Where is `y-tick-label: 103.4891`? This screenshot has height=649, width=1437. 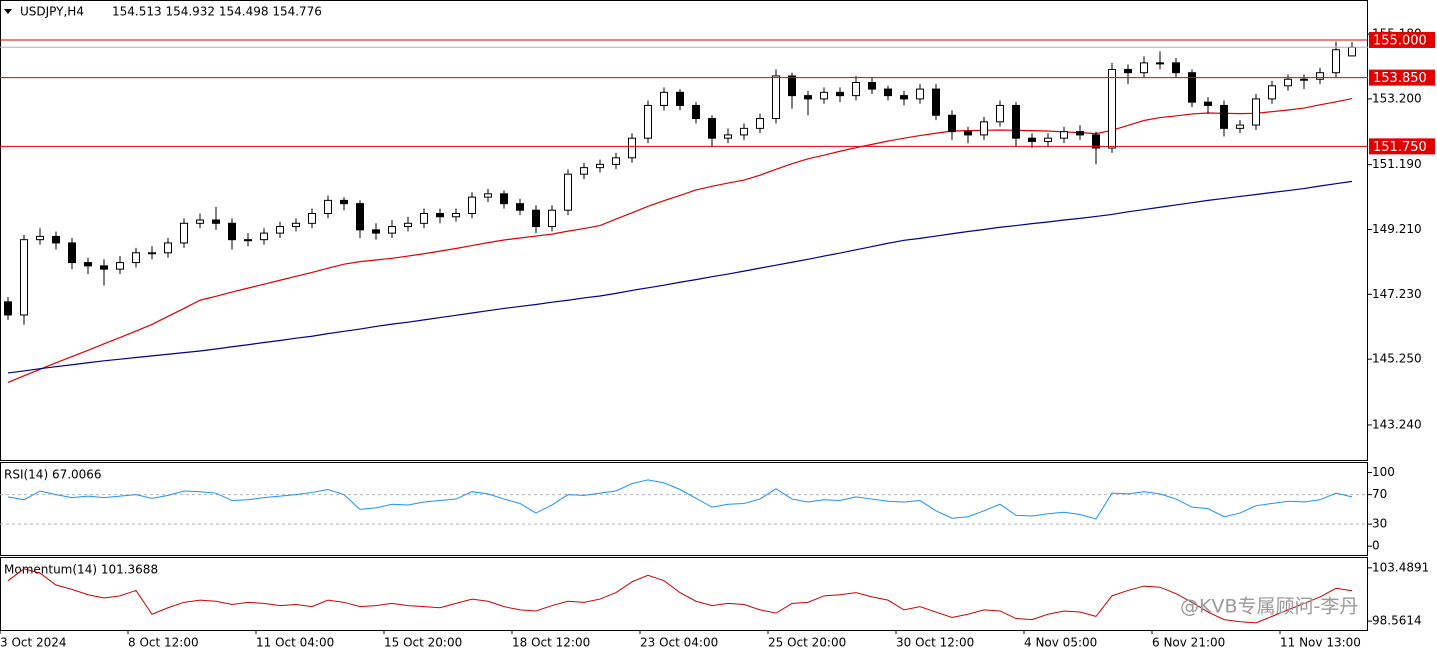
y-tick-label: 103.4891 is located at coordinates (1400, 567).